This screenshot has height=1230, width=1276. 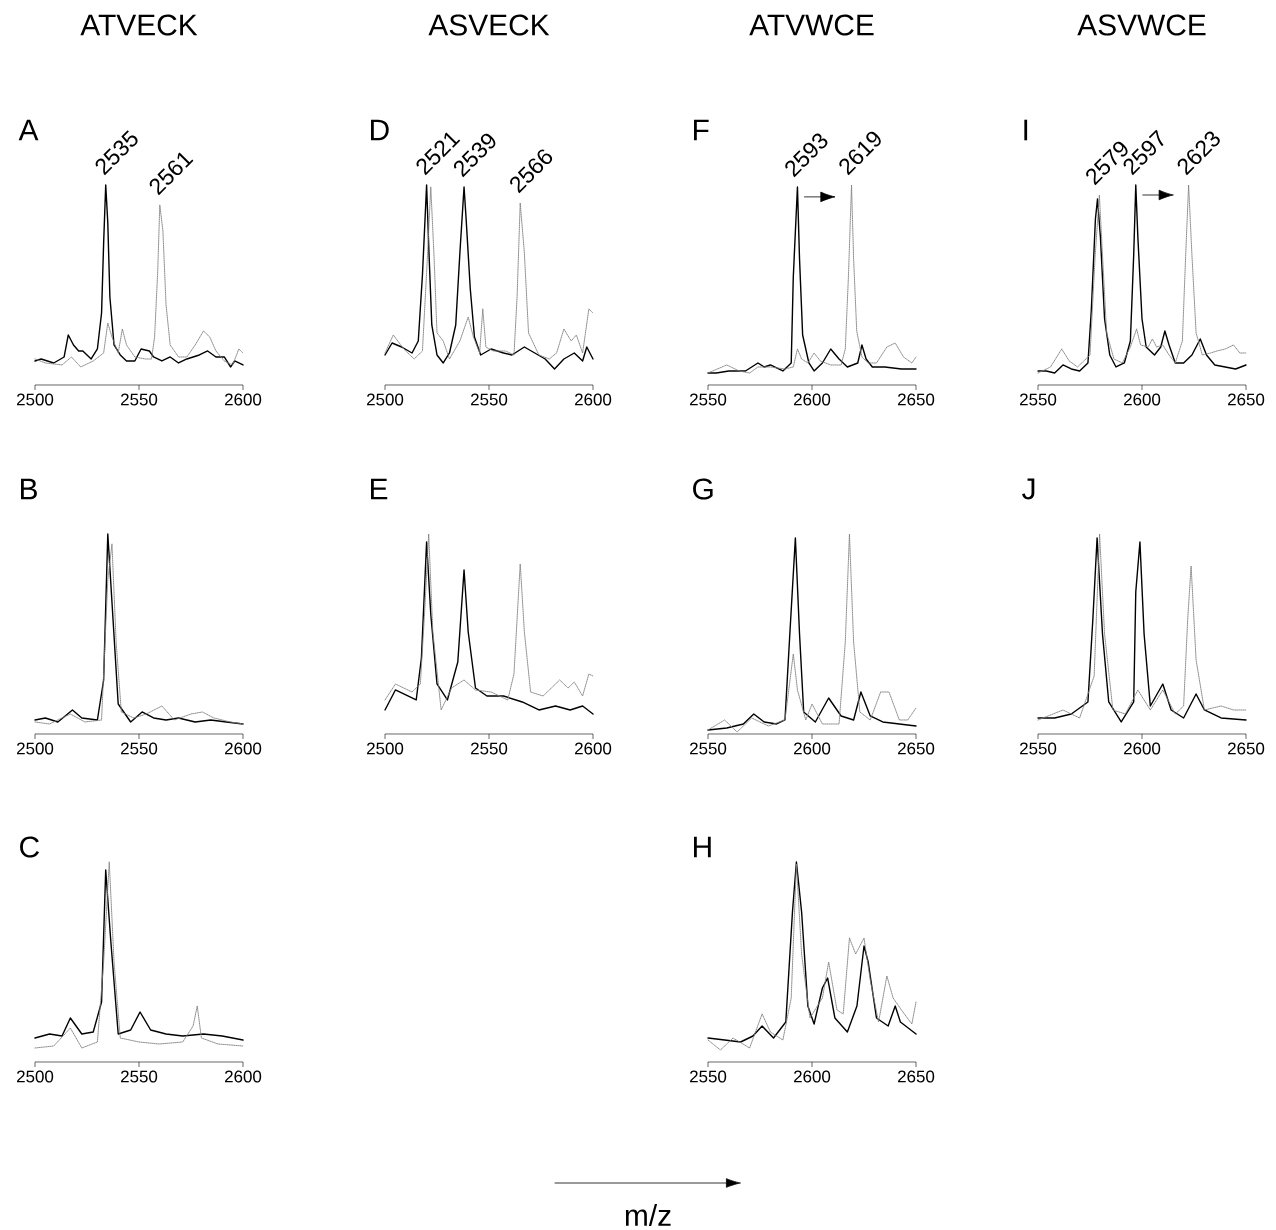 I want to click on chart-title: E, so click(x=379, y=489).